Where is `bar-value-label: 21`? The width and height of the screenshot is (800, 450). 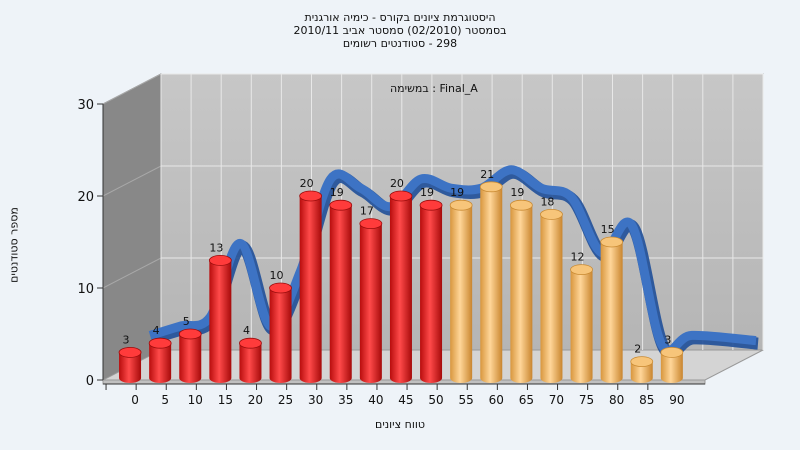
bar-value-label: 21 is located at coordinates (487, 174).